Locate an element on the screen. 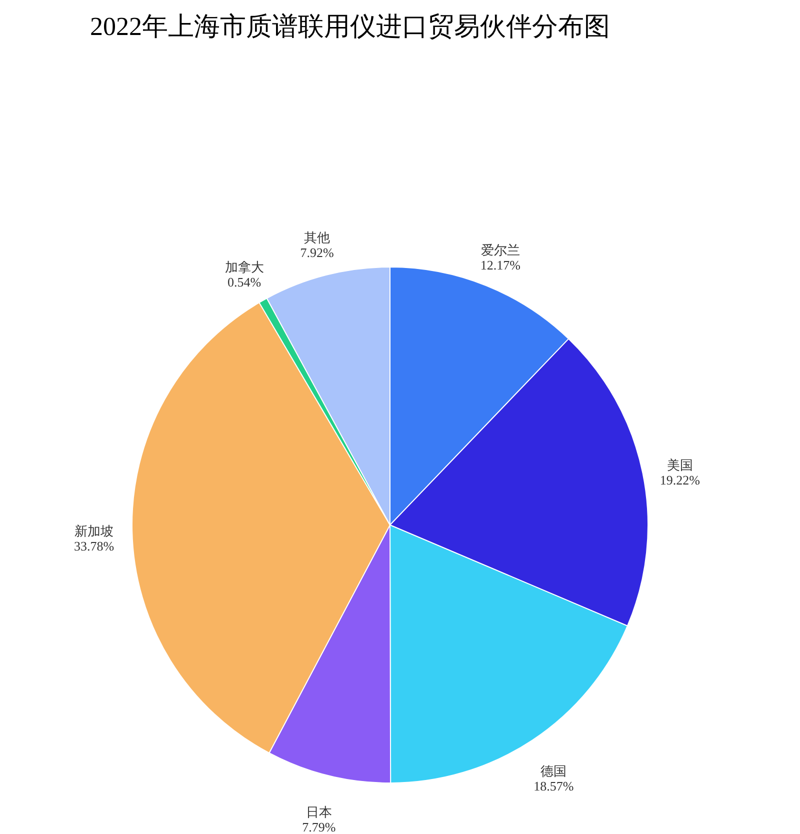 The image size is (800, 834). data-label: 12.17% is located at coordinates (500, 264).